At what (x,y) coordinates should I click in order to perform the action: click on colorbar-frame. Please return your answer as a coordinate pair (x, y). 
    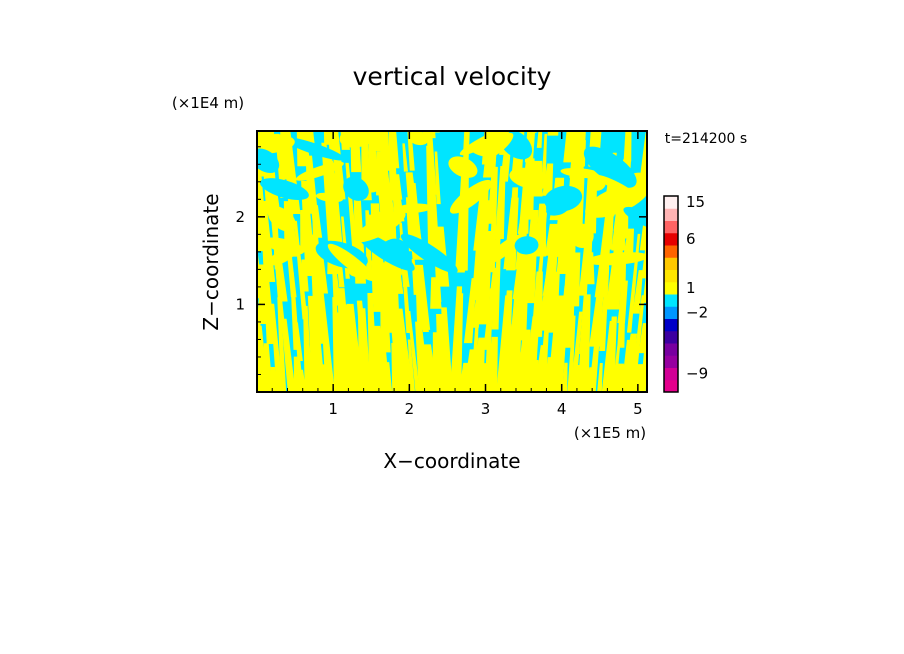
    Looking at the image, I should click on (671, 294).